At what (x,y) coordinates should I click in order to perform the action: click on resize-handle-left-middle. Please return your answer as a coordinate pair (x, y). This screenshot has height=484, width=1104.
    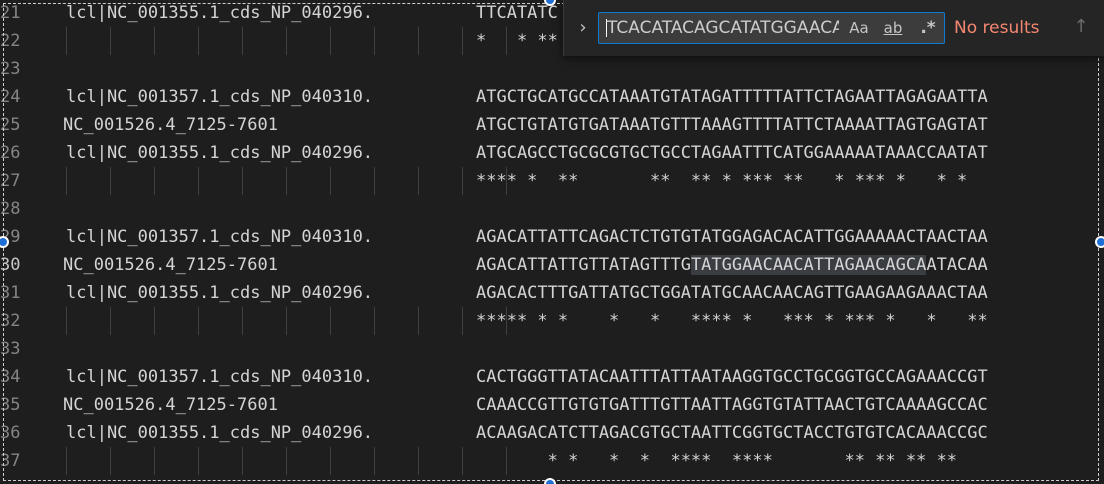
    Looking at the image, I should click on (4, 242).